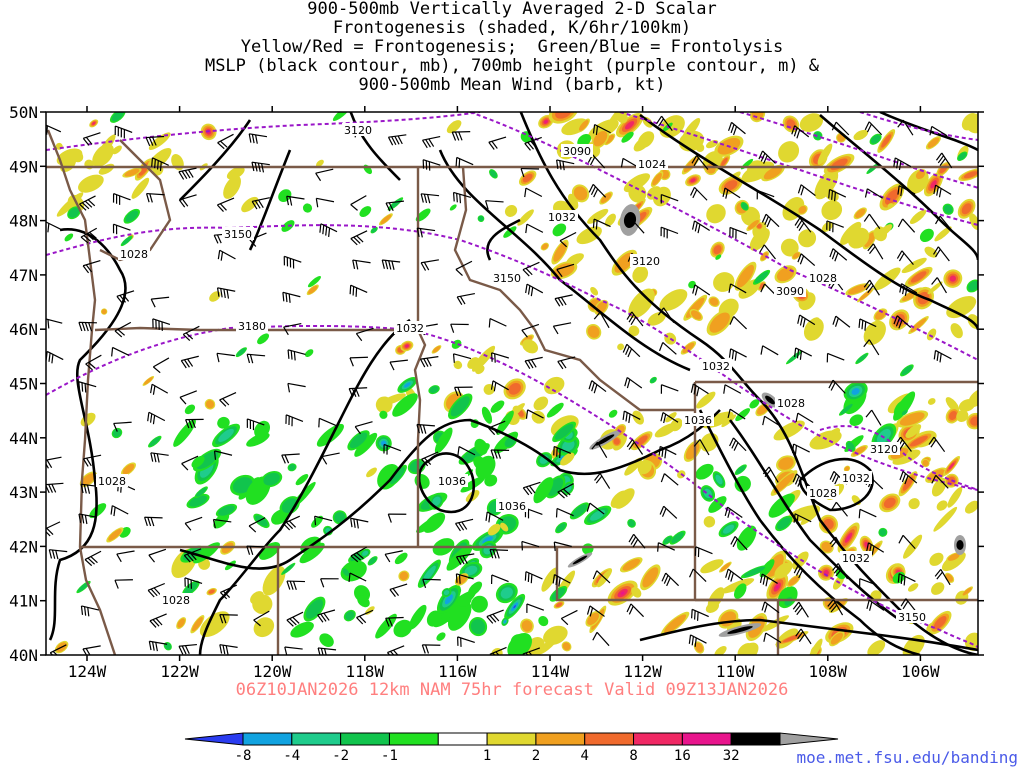 This screenshot has width=1024, height=768. Describe the element at coordinates (646, 261) in the screenshot. I see `contour-label: 3120` at that location.